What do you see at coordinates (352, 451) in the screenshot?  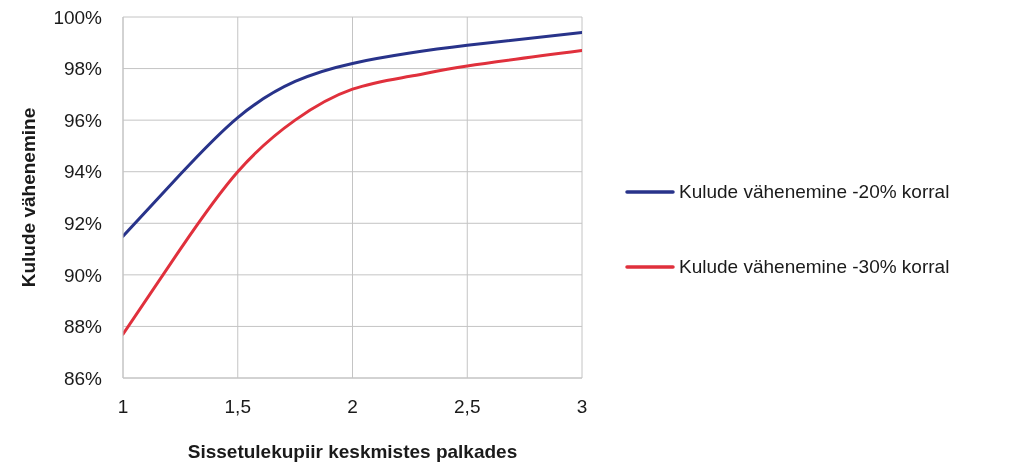 I see `x-axis-title: Sissetulekupiir keskmistes palkades` at bounding box center [352, 451].